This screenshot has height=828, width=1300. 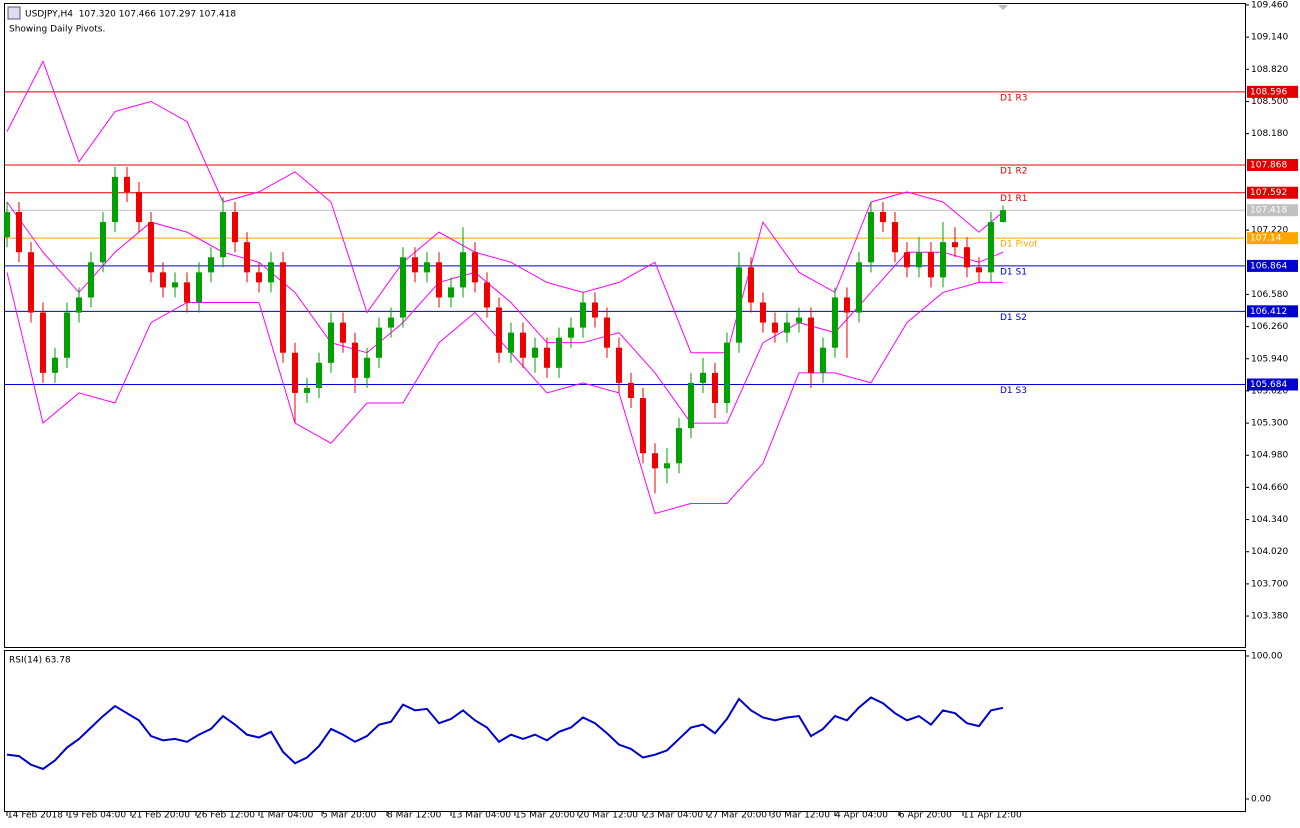 What do you see at coordinates (1013, 318) in the screenshot?
I see `pivot-label: D1 S2` at bounding box center [1013, 318].